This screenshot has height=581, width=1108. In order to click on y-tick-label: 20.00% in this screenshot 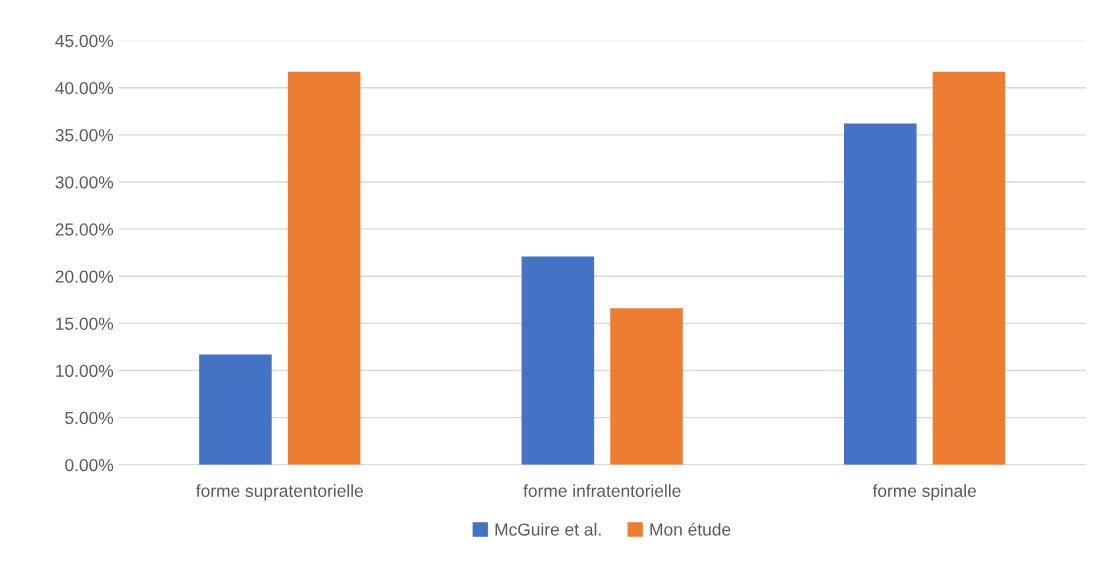, I will do `click(84, 276)`.